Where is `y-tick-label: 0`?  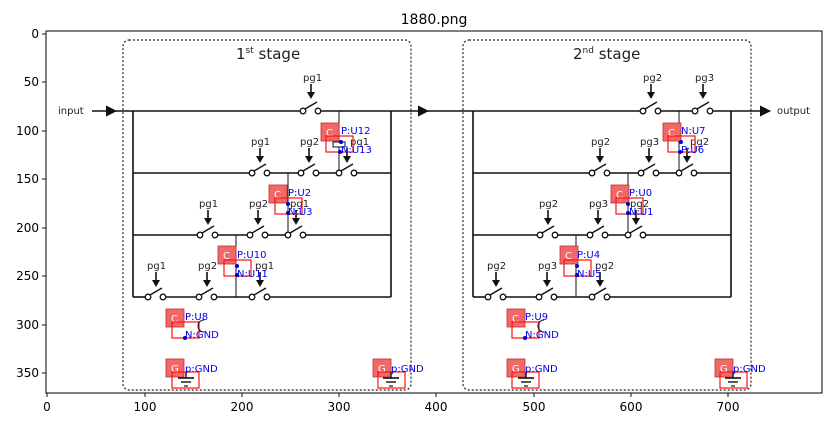 y-tick-label: 0 is located at coordinates (35, 34).